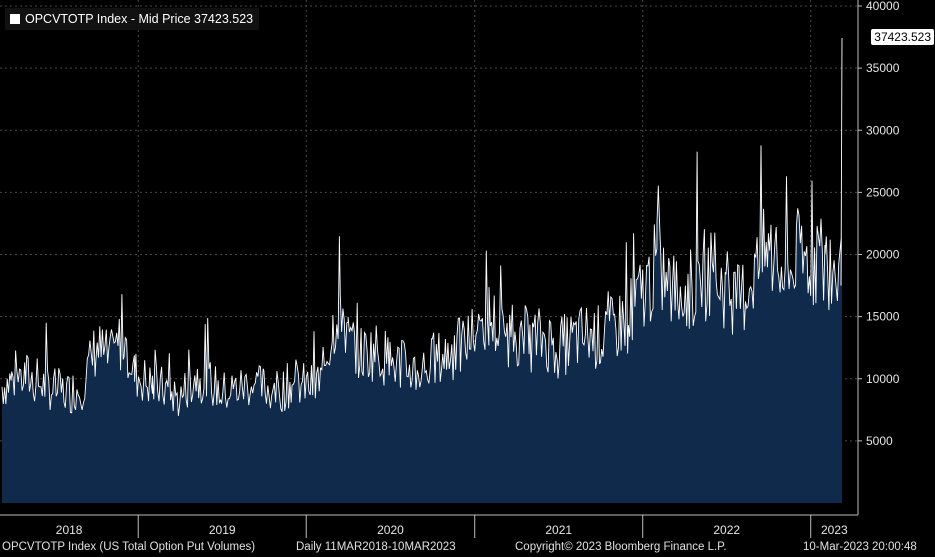  Describe the element at coordinates (860, 547) in the screenshot. I see `footer-timestamp: 10-Mar-2023 20:00:48` at that location.